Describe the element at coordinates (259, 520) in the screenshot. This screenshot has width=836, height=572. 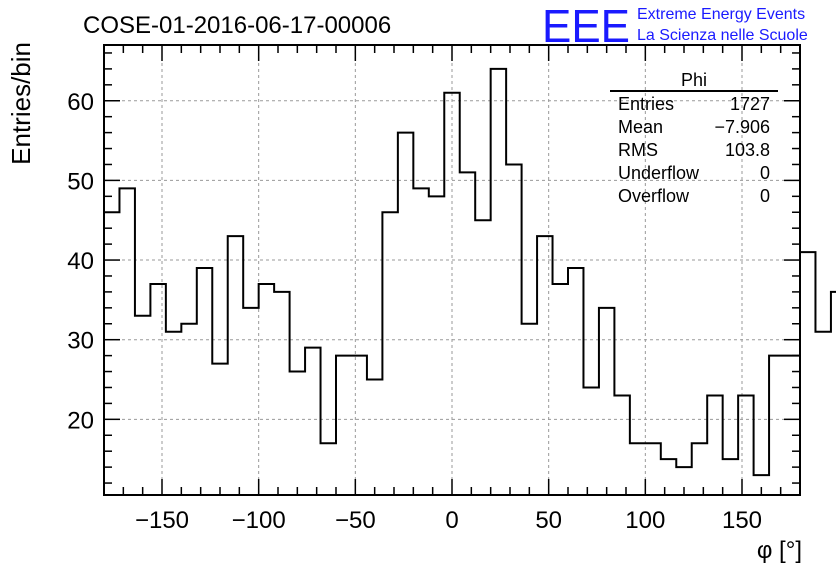
I see `x-tick-label: −100` at that location.